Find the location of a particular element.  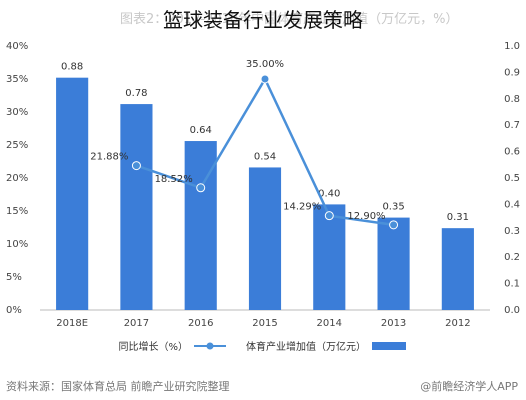

legend-line-label: 同比增长（%） is located at coordinates (153, 346).